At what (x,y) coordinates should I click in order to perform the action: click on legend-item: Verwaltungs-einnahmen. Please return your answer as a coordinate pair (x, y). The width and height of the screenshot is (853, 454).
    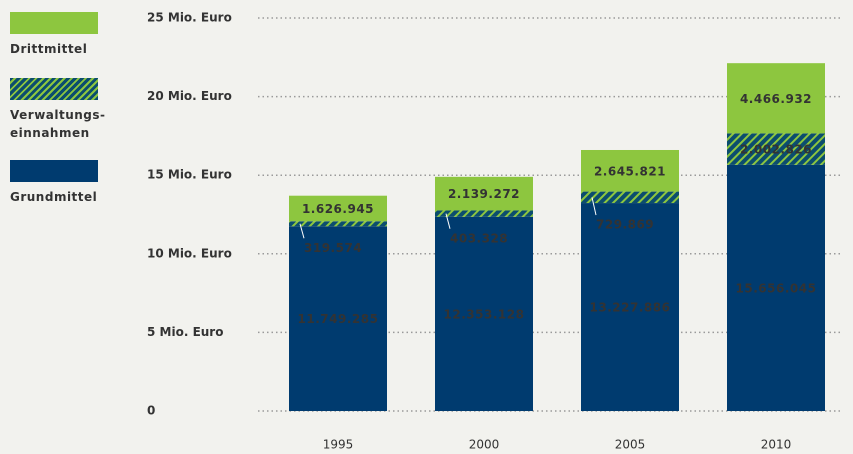
    Looking at the image, I should click on (65, 110).